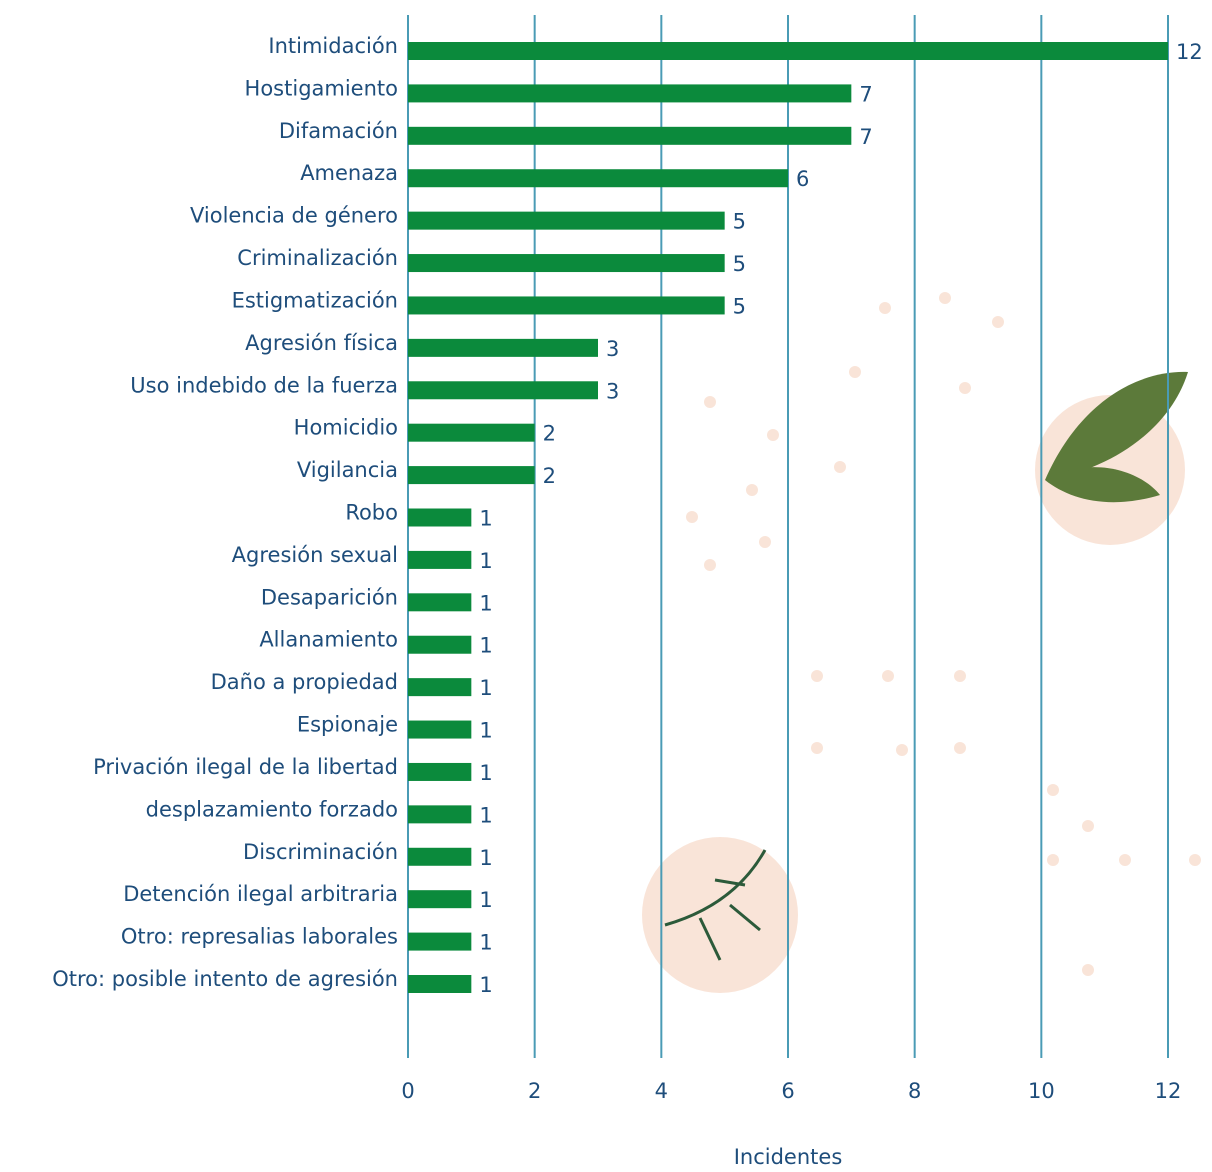  I want to click on x-tick-label: 6, so click(787, 1091).